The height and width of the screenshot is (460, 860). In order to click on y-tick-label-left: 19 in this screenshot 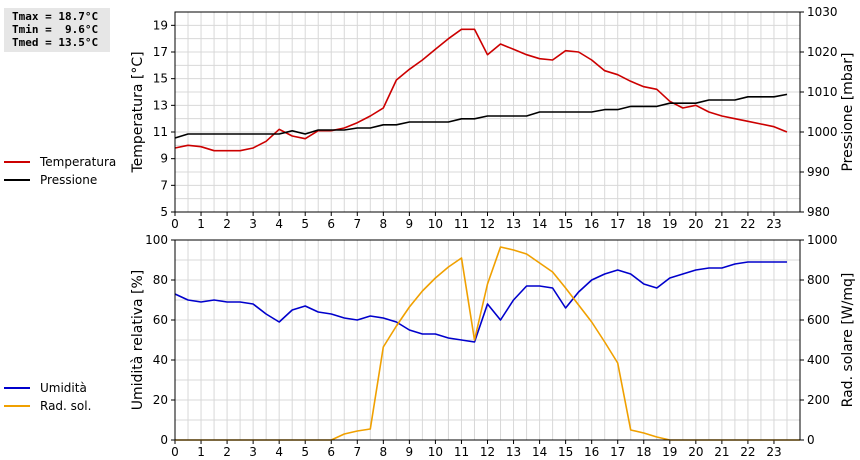, I will do `click(160, 25)`.